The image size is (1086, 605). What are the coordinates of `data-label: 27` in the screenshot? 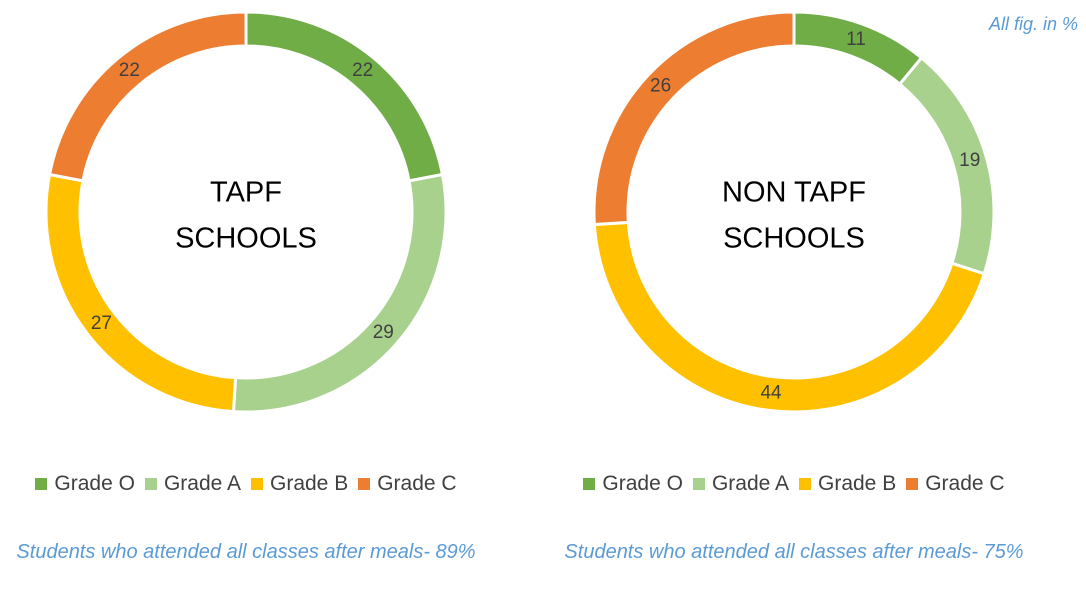 It's located at (101, 323).